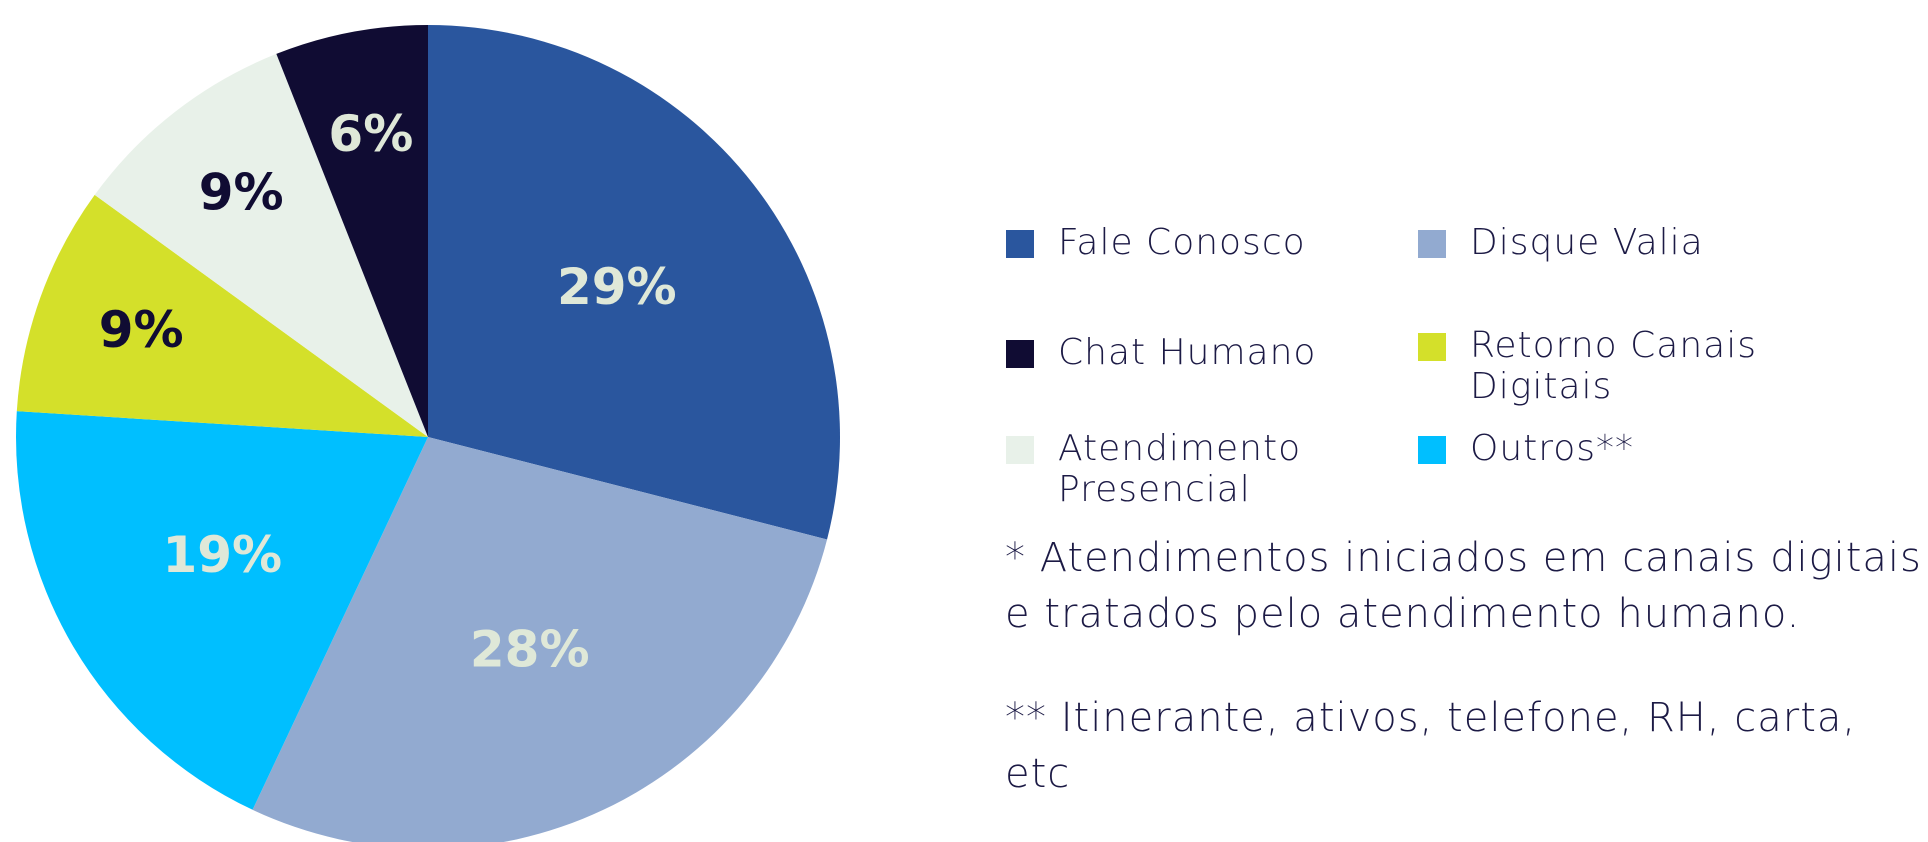  What do you see at coordinates (1552, 448) in the screenshot?
I see `legend-label: Outros**` at bounding box center [1552, 448].